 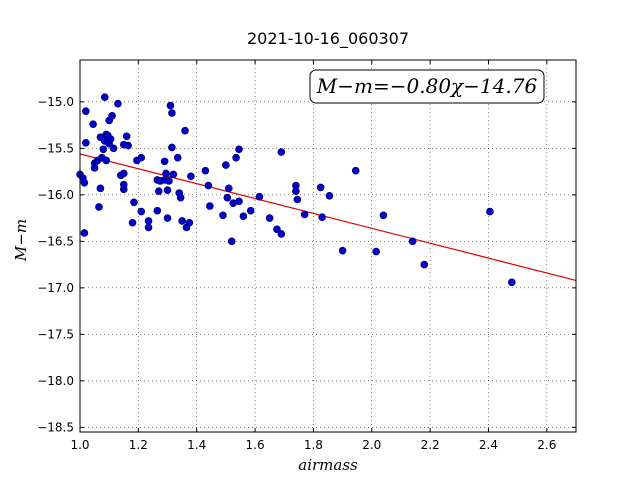 What do you see at coordinates (313, 445) in the screenshot?
I see `x-tick-label: 1.8` at bounding box center [313, 445].